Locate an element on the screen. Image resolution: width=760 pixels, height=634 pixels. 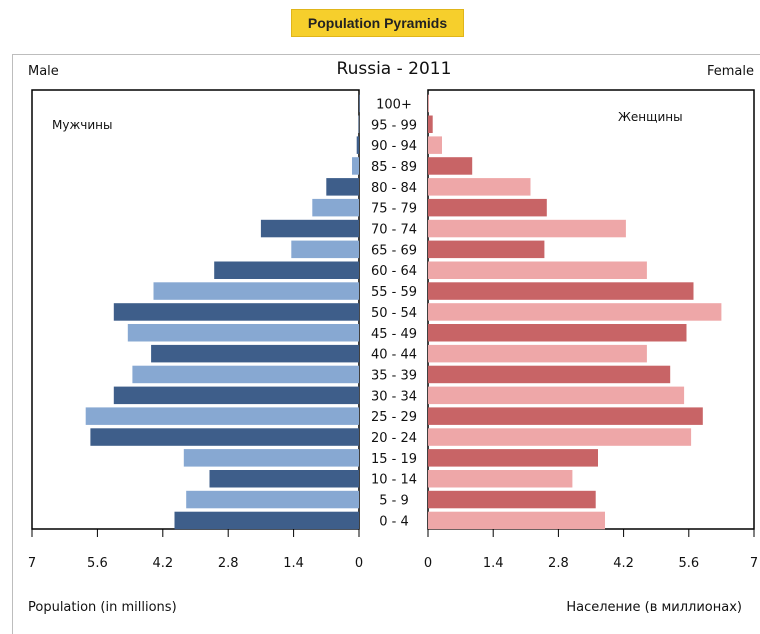
age-group-label: 80 - 84 is located at coordinates (394, 188).